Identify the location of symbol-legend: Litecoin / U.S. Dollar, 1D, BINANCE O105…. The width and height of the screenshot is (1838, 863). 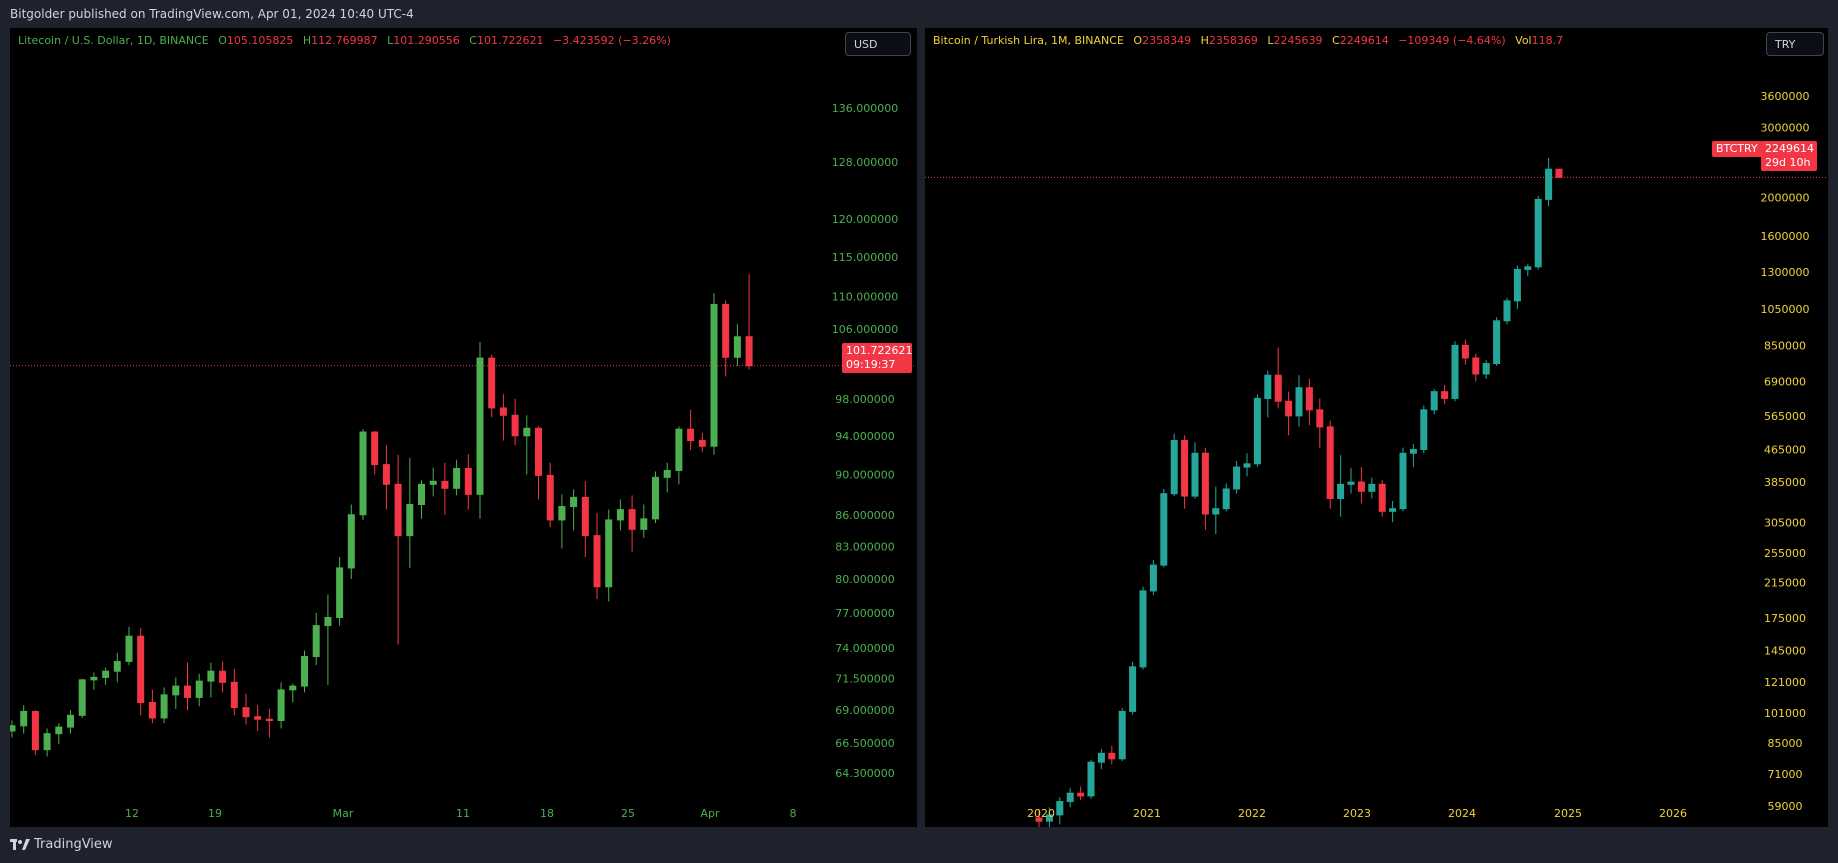
(344, 40).